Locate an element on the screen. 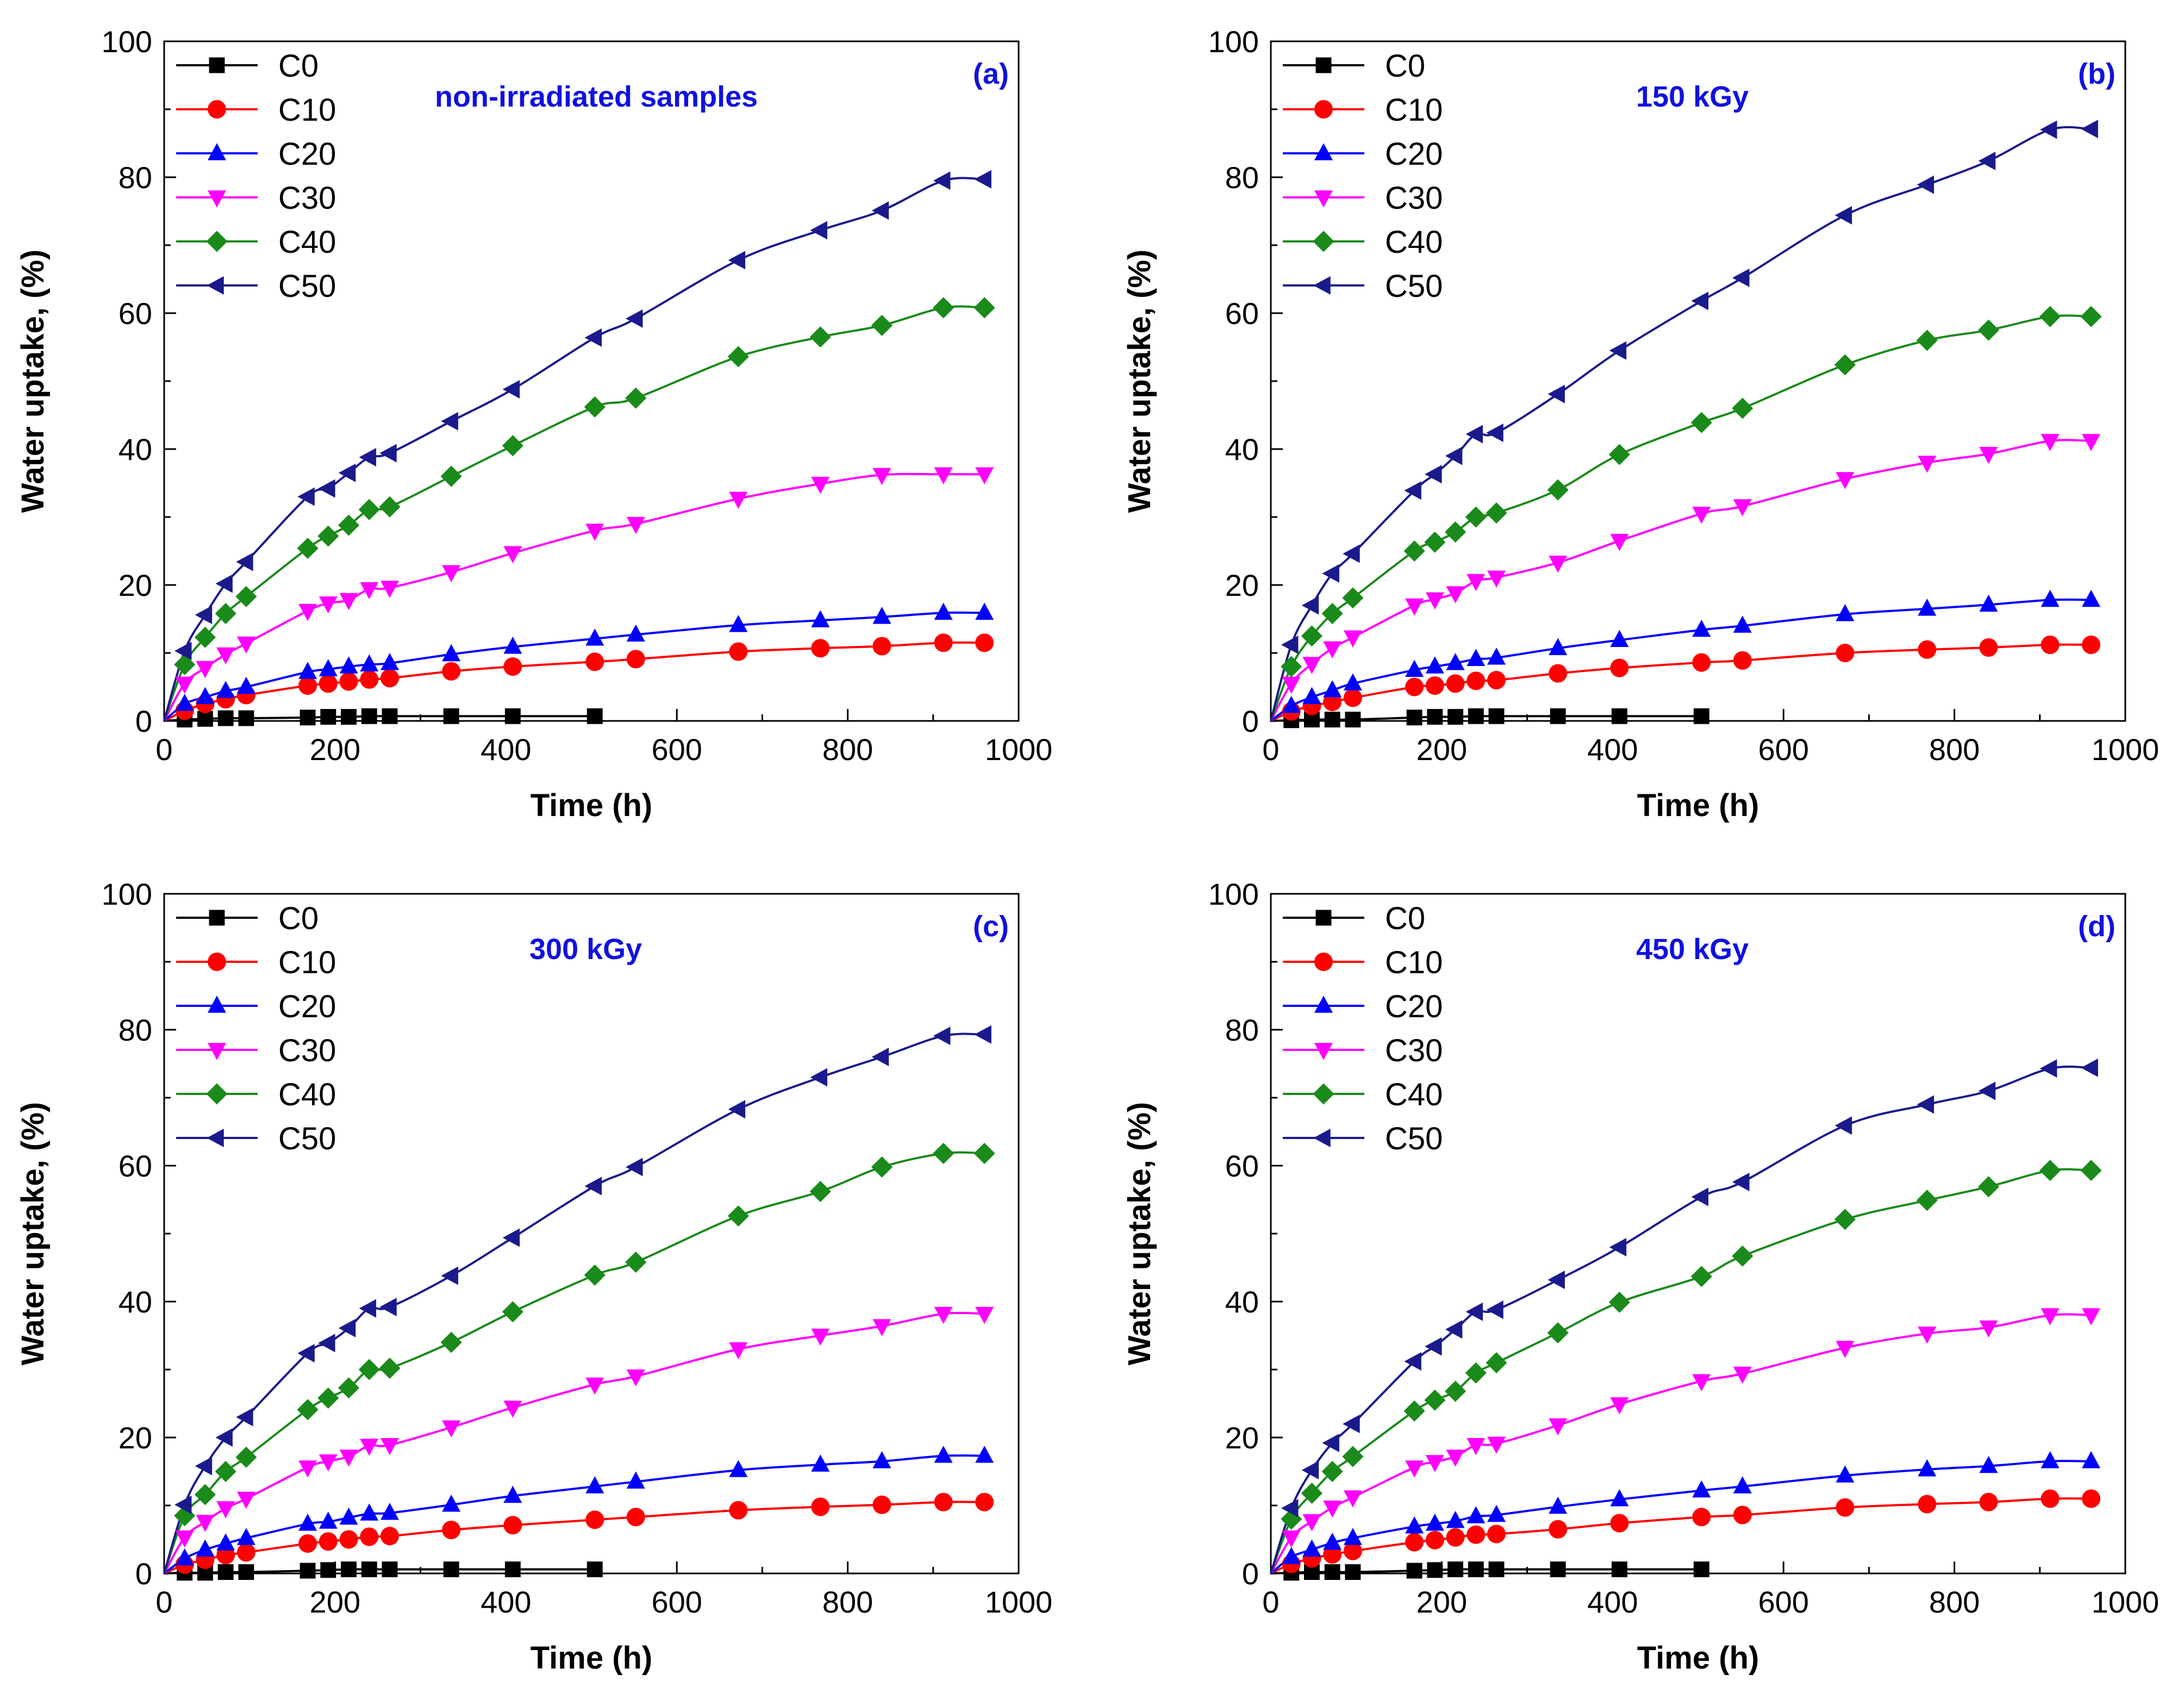  y-tick-label: 20 is located at coordinates (135, 585).